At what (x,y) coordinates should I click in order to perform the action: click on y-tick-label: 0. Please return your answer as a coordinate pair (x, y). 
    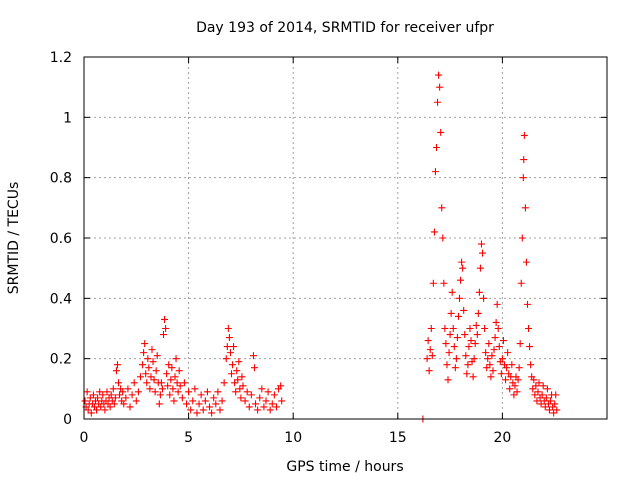
    Looking at the image, I should click on (67, 420).